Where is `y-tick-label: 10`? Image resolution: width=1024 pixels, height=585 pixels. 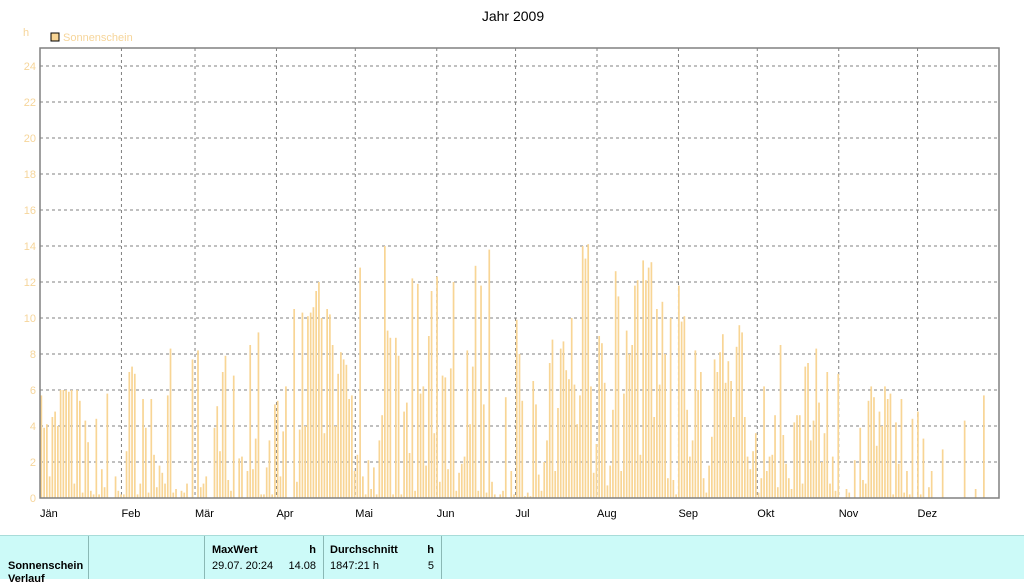
y-tick-label: 10 is located at coordinates (30, 319).